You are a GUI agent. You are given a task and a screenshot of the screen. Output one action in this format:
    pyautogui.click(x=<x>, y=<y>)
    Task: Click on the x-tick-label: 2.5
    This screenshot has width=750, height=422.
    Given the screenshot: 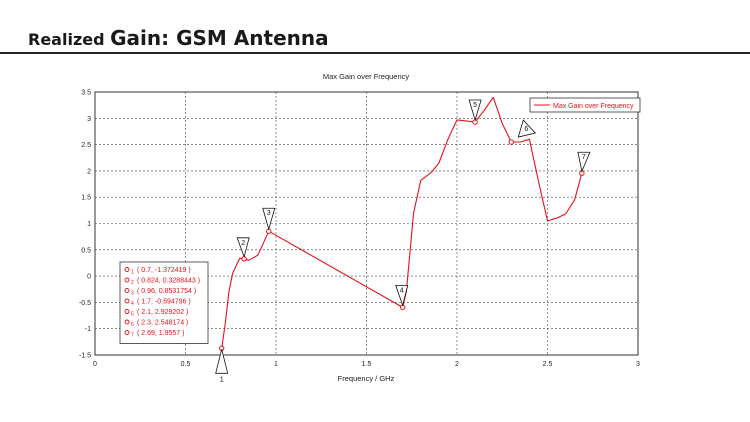 What is the action you would take?
    pyautogui.click(x=548, y=364)
    